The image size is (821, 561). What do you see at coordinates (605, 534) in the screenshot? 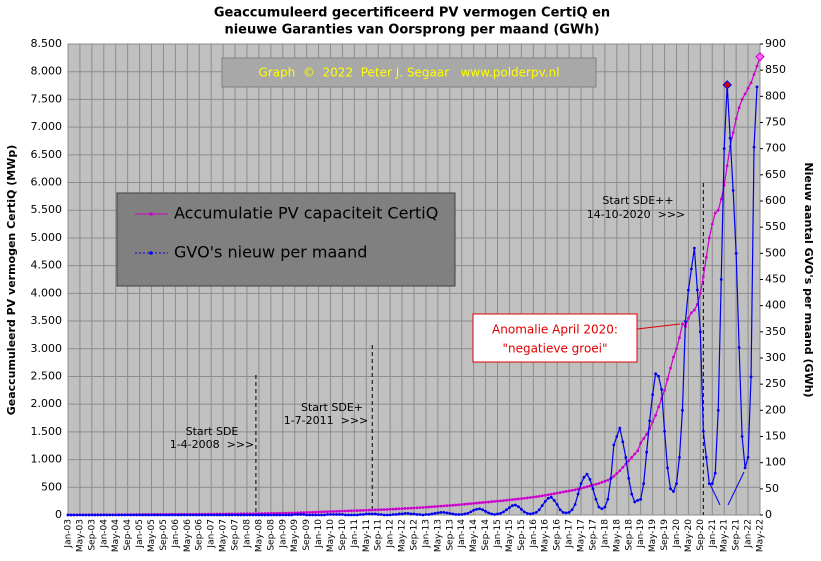
I see `x-tick-label: Jan-18` at bounding box center [605, 534].